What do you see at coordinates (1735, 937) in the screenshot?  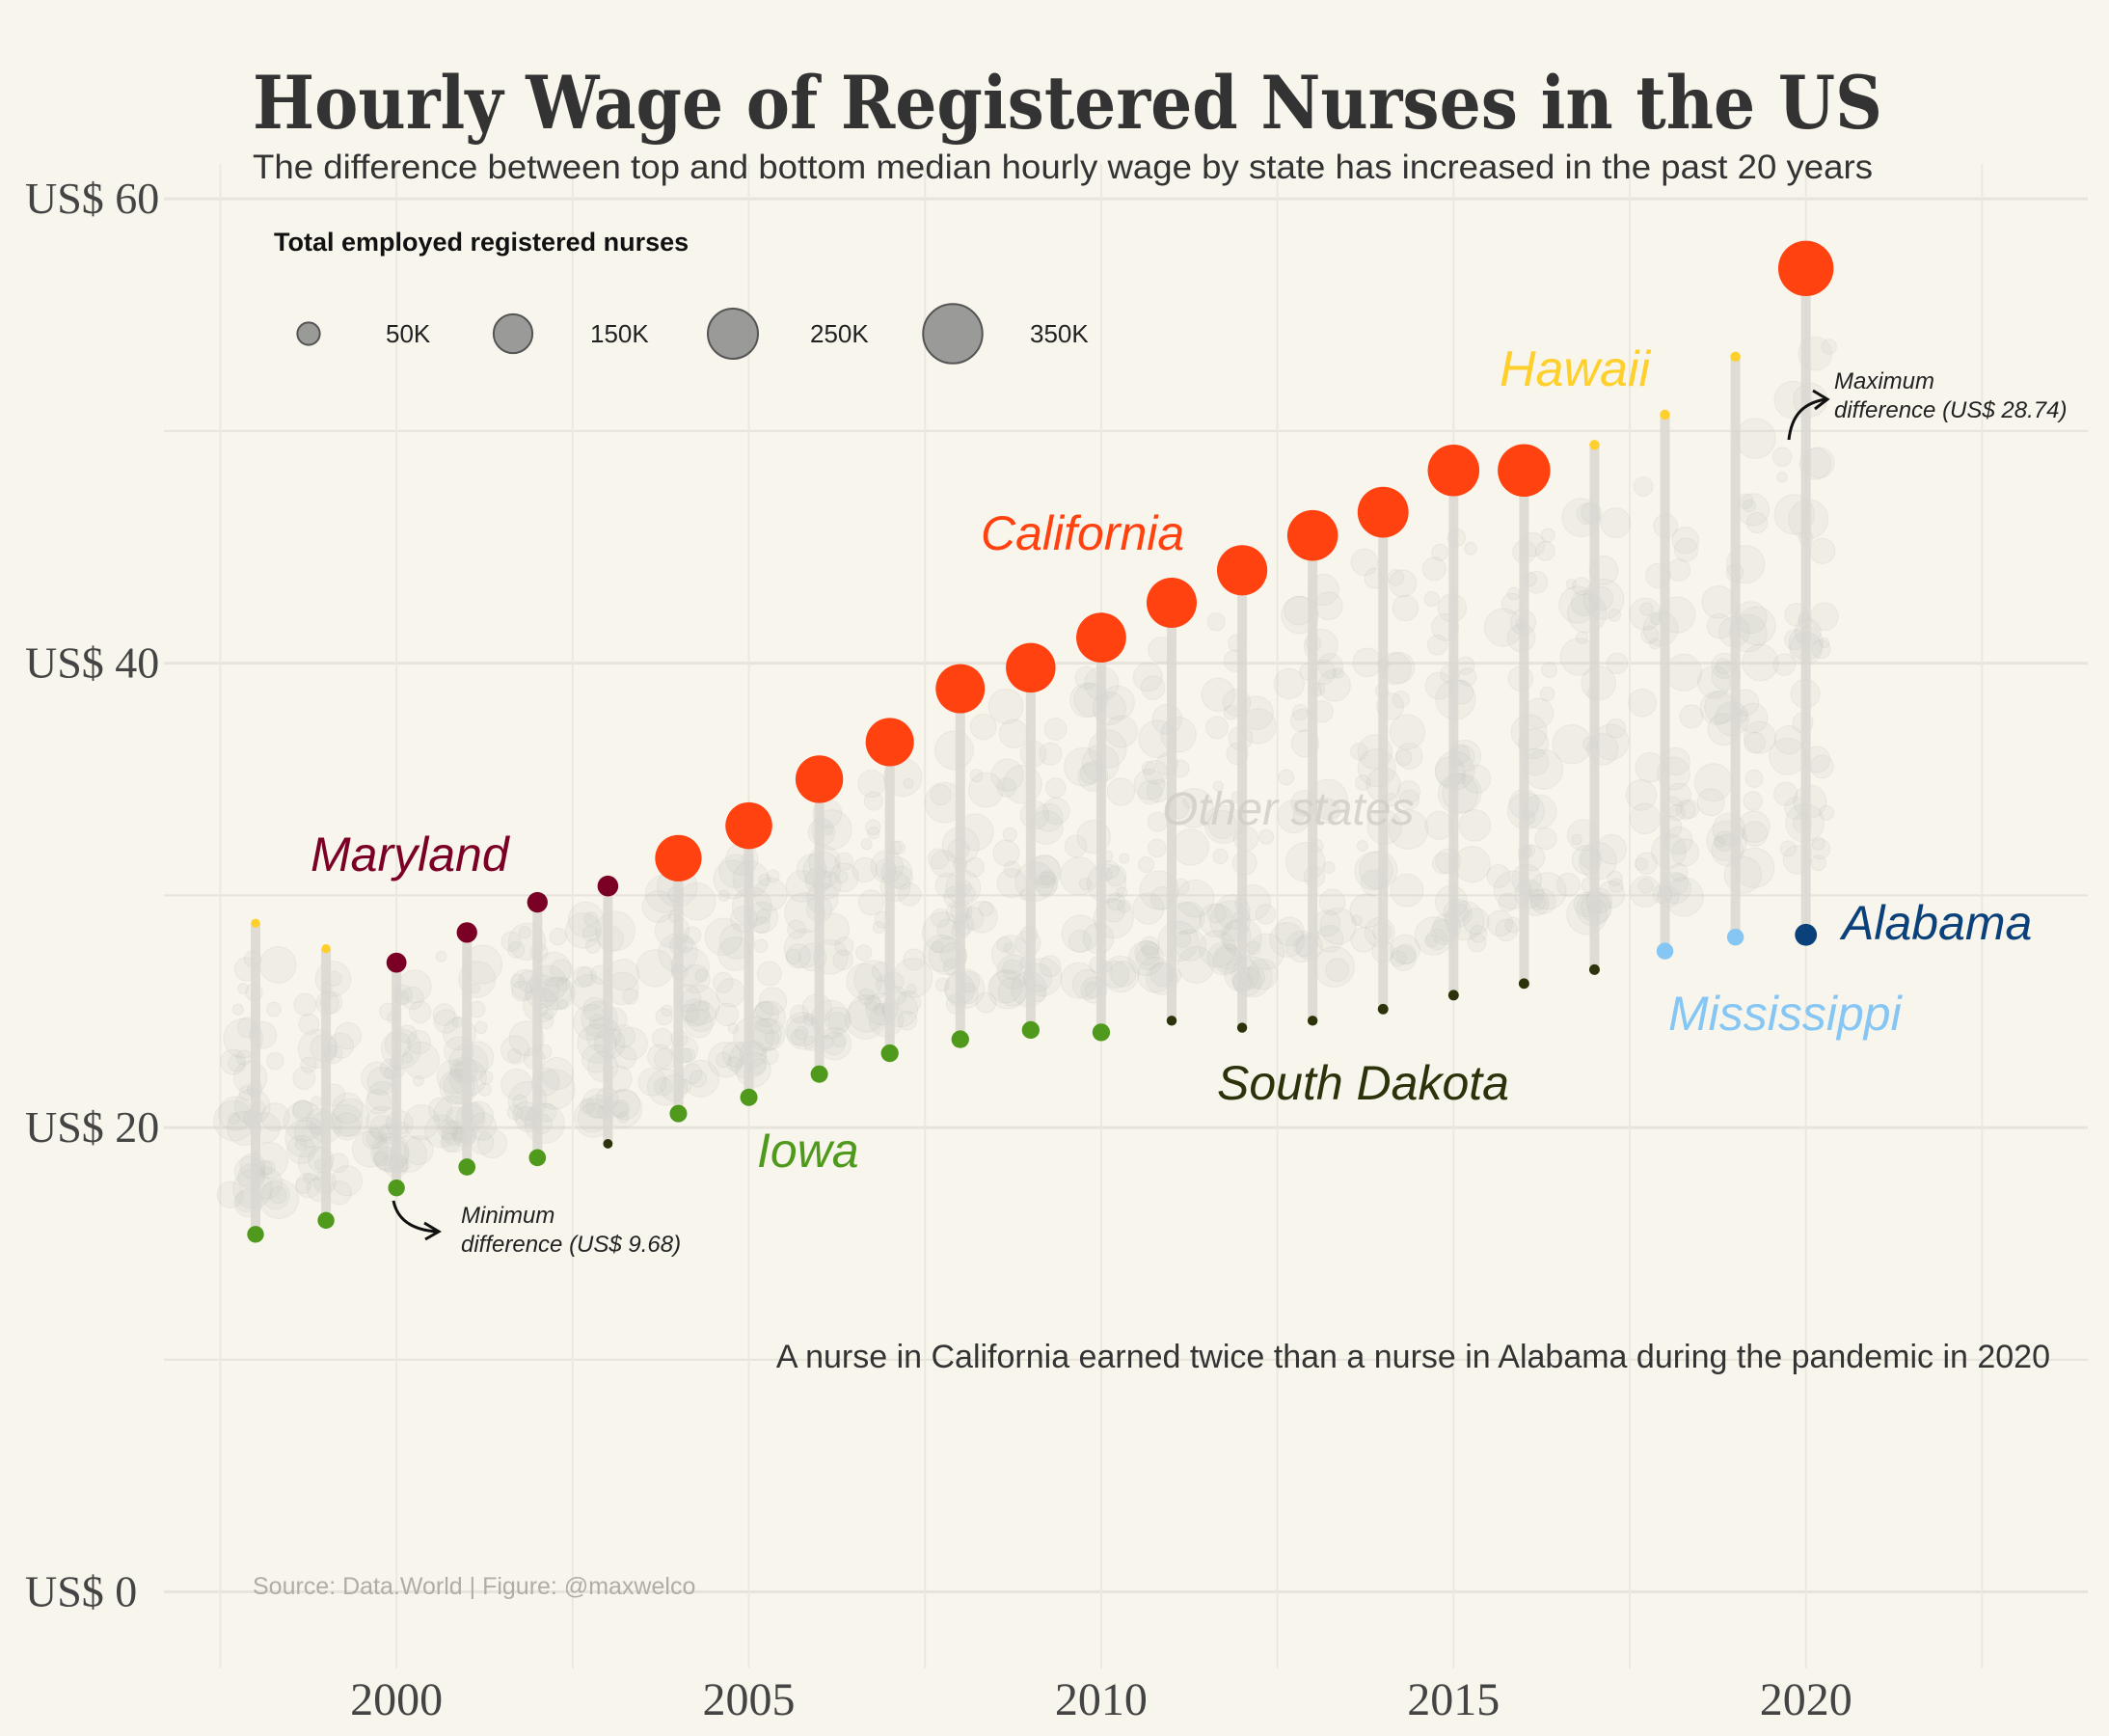 I see `wage-point-mississippi` at bounding box center [1735, 937].